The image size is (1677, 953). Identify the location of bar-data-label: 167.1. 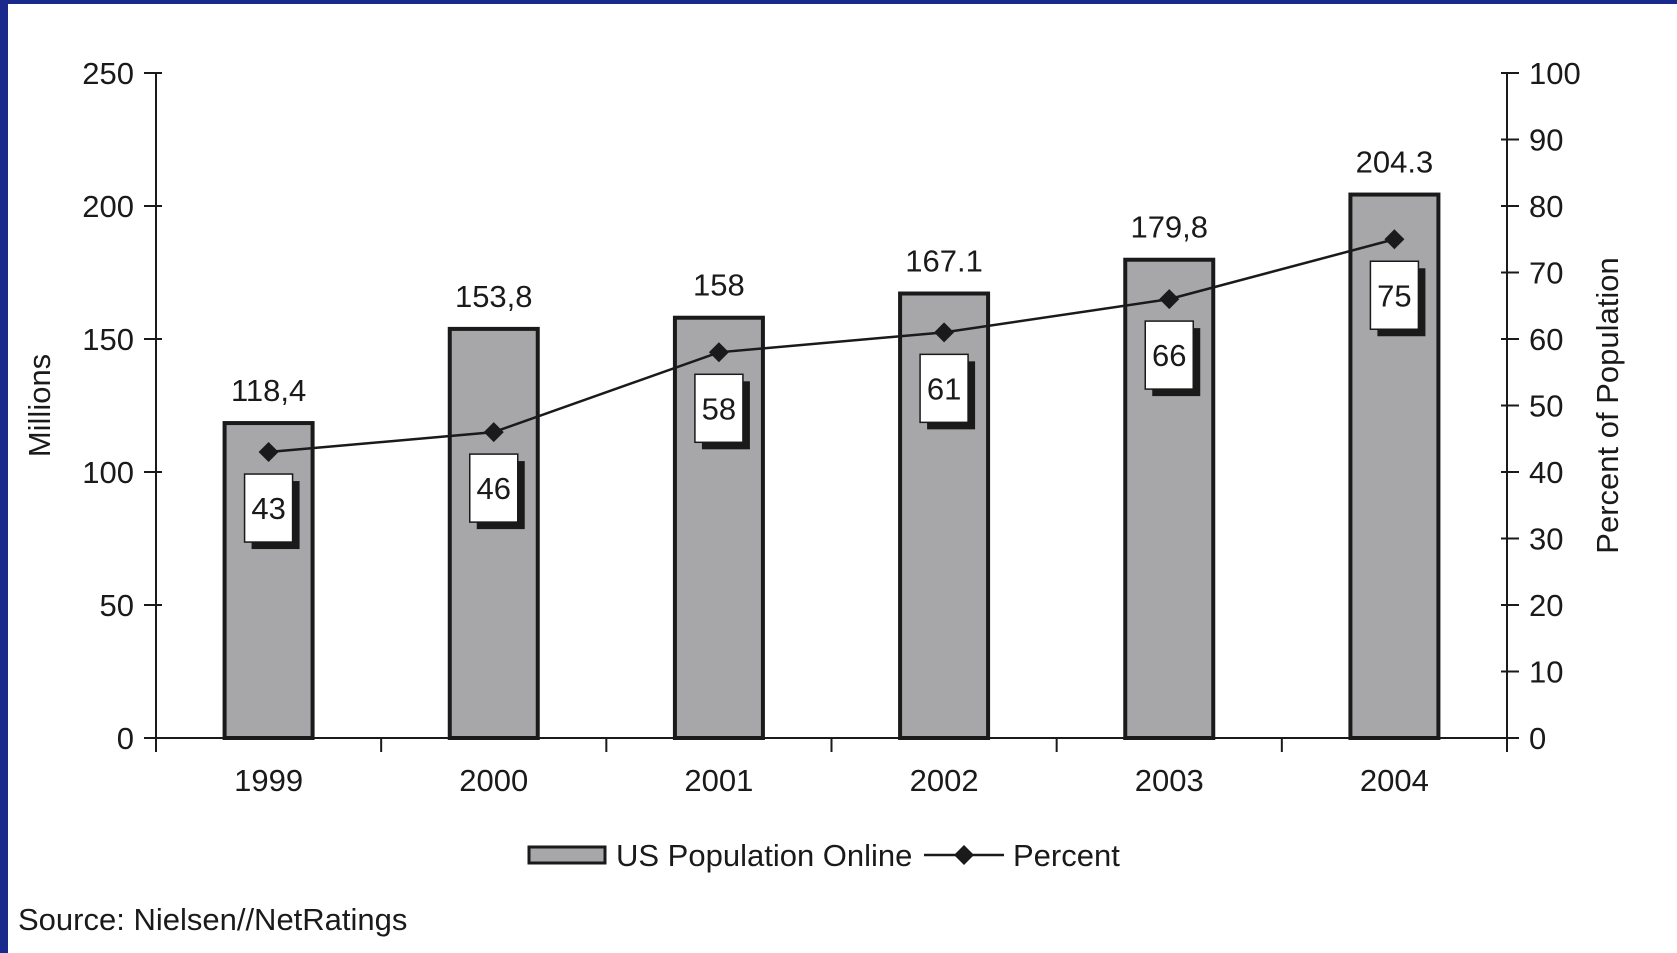
(944, 261).